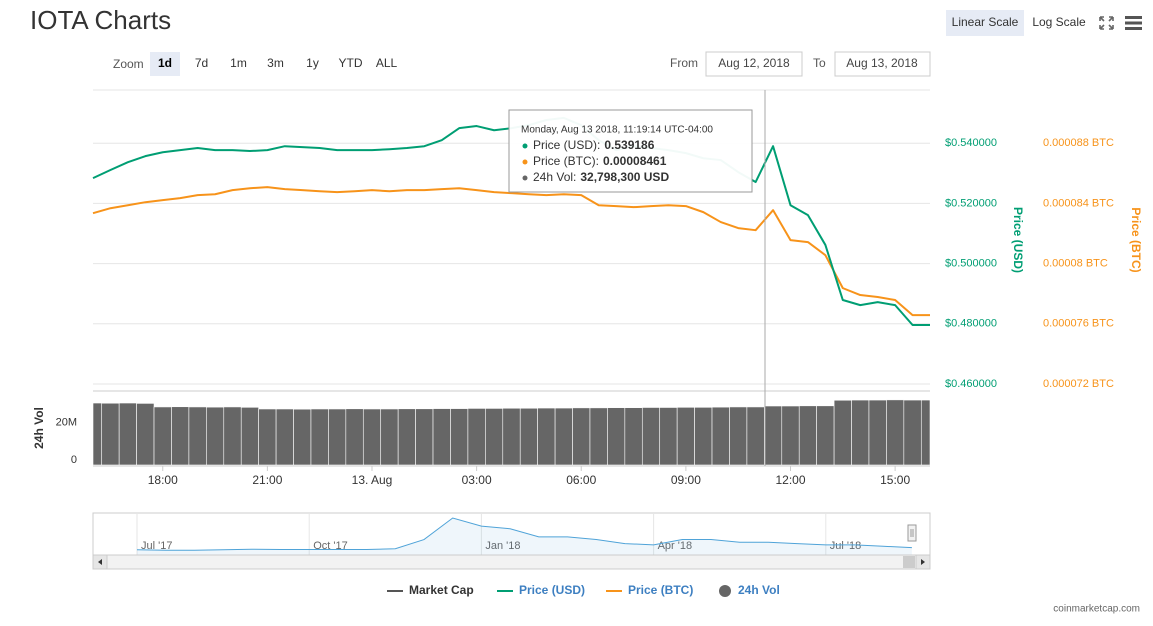 The height and width of the screenshot is (626, 1153). Describe the element at coordinates (267, 480) in the screenshot. I see `x-tick-label: 21:00` at that location.